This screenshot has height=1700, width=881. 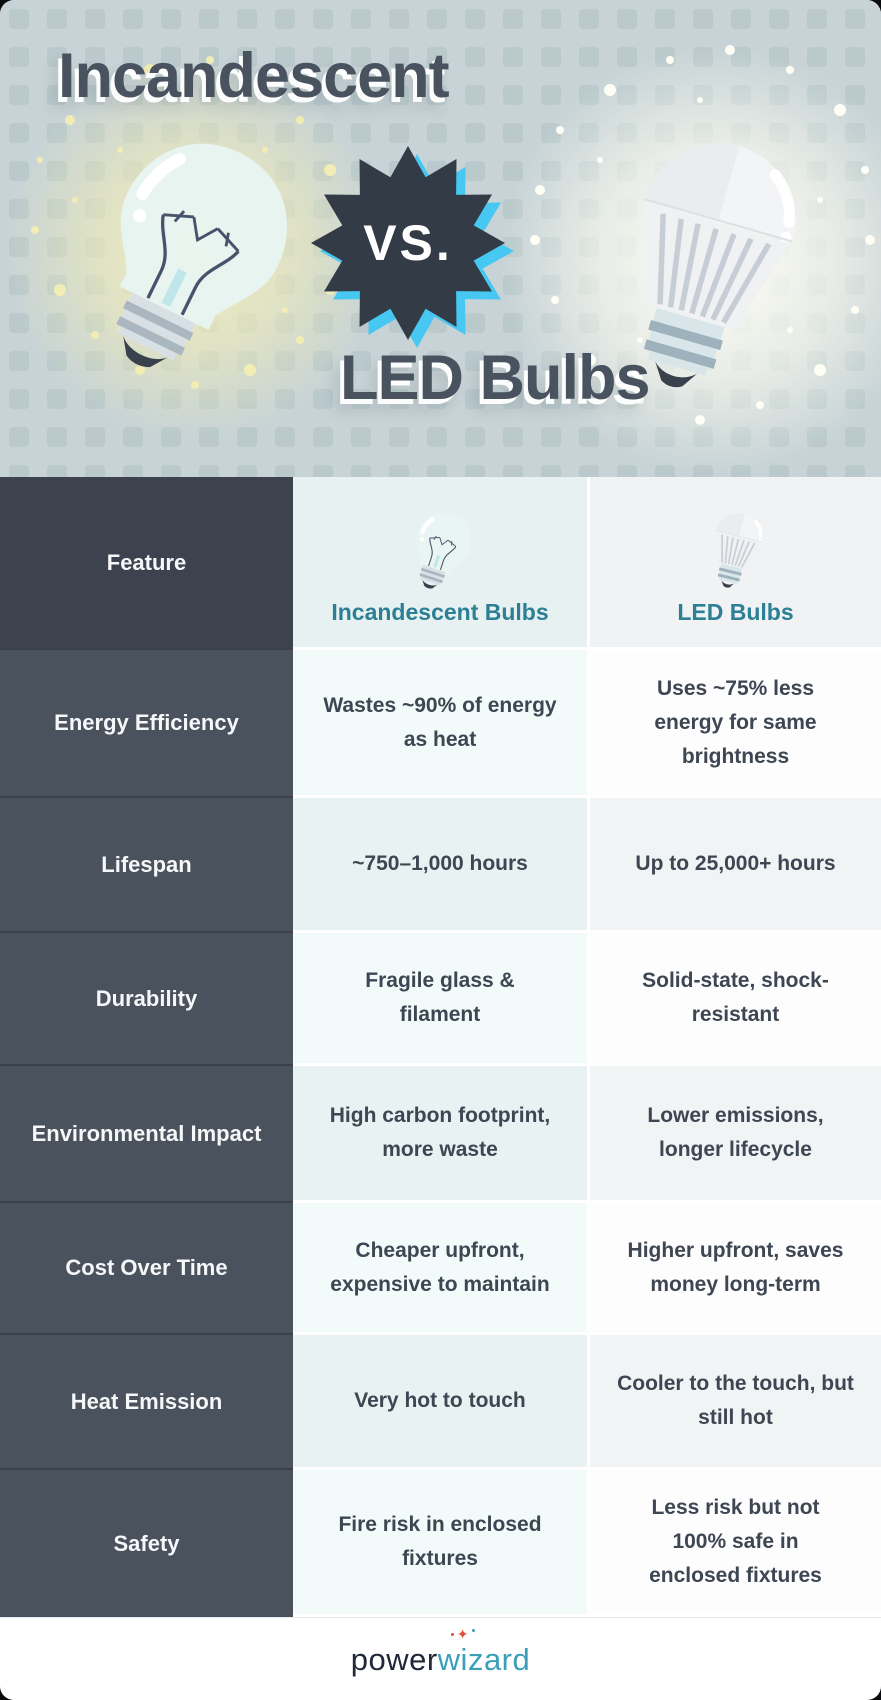 What do you see at coordinates (408, 243) in the screenshot?
I see `vs-label: VS.` at bounding box center [408, 243].